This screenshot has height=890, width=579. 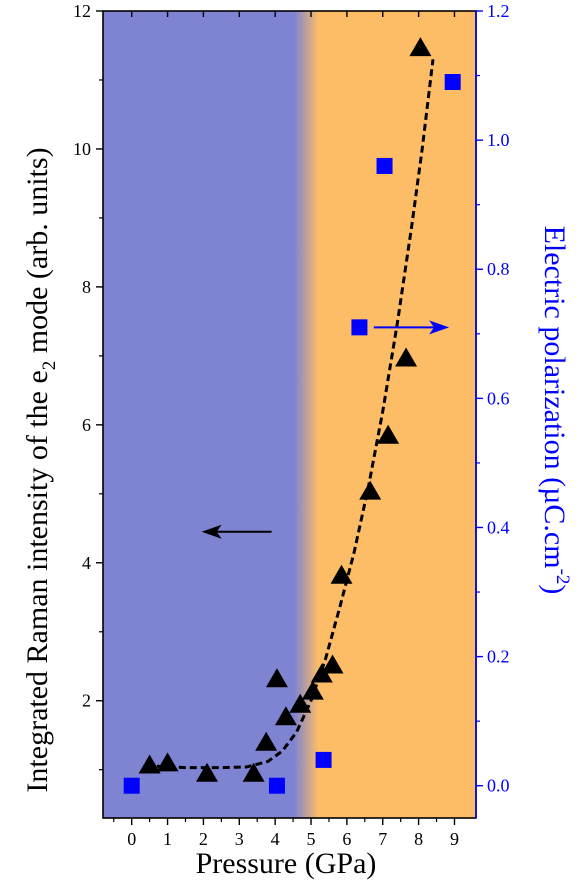 What do you see at coordinates (498, 11) in the screenshot?
I see `right-y-tick-label: 1.2` at bounding box center [498, 11].